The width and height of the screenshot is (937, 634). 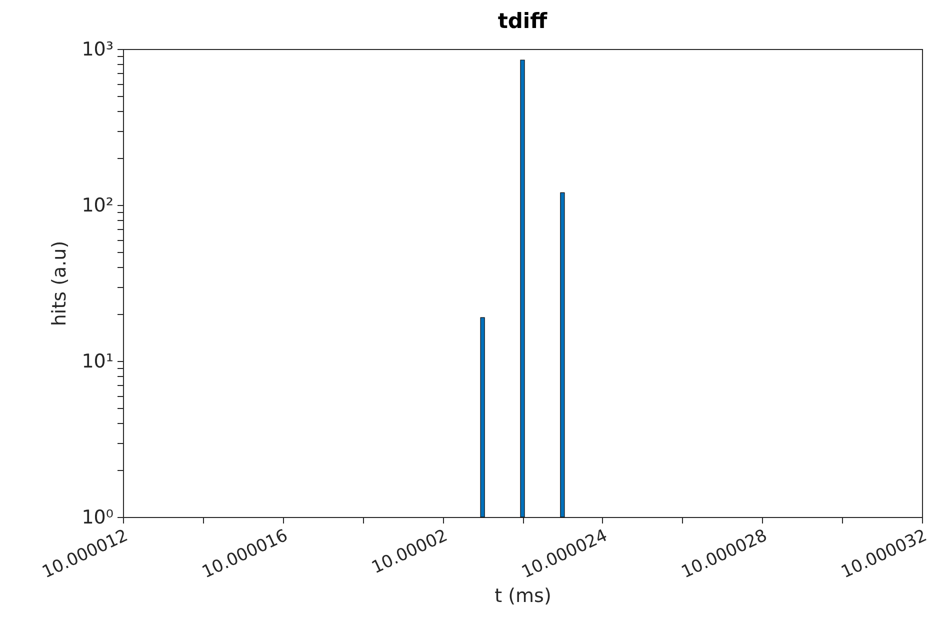 What do you see at coordinates (98, 361) in the screenshot?
I see `y-tick-label: 10¹` at bounding box center [98, 361].